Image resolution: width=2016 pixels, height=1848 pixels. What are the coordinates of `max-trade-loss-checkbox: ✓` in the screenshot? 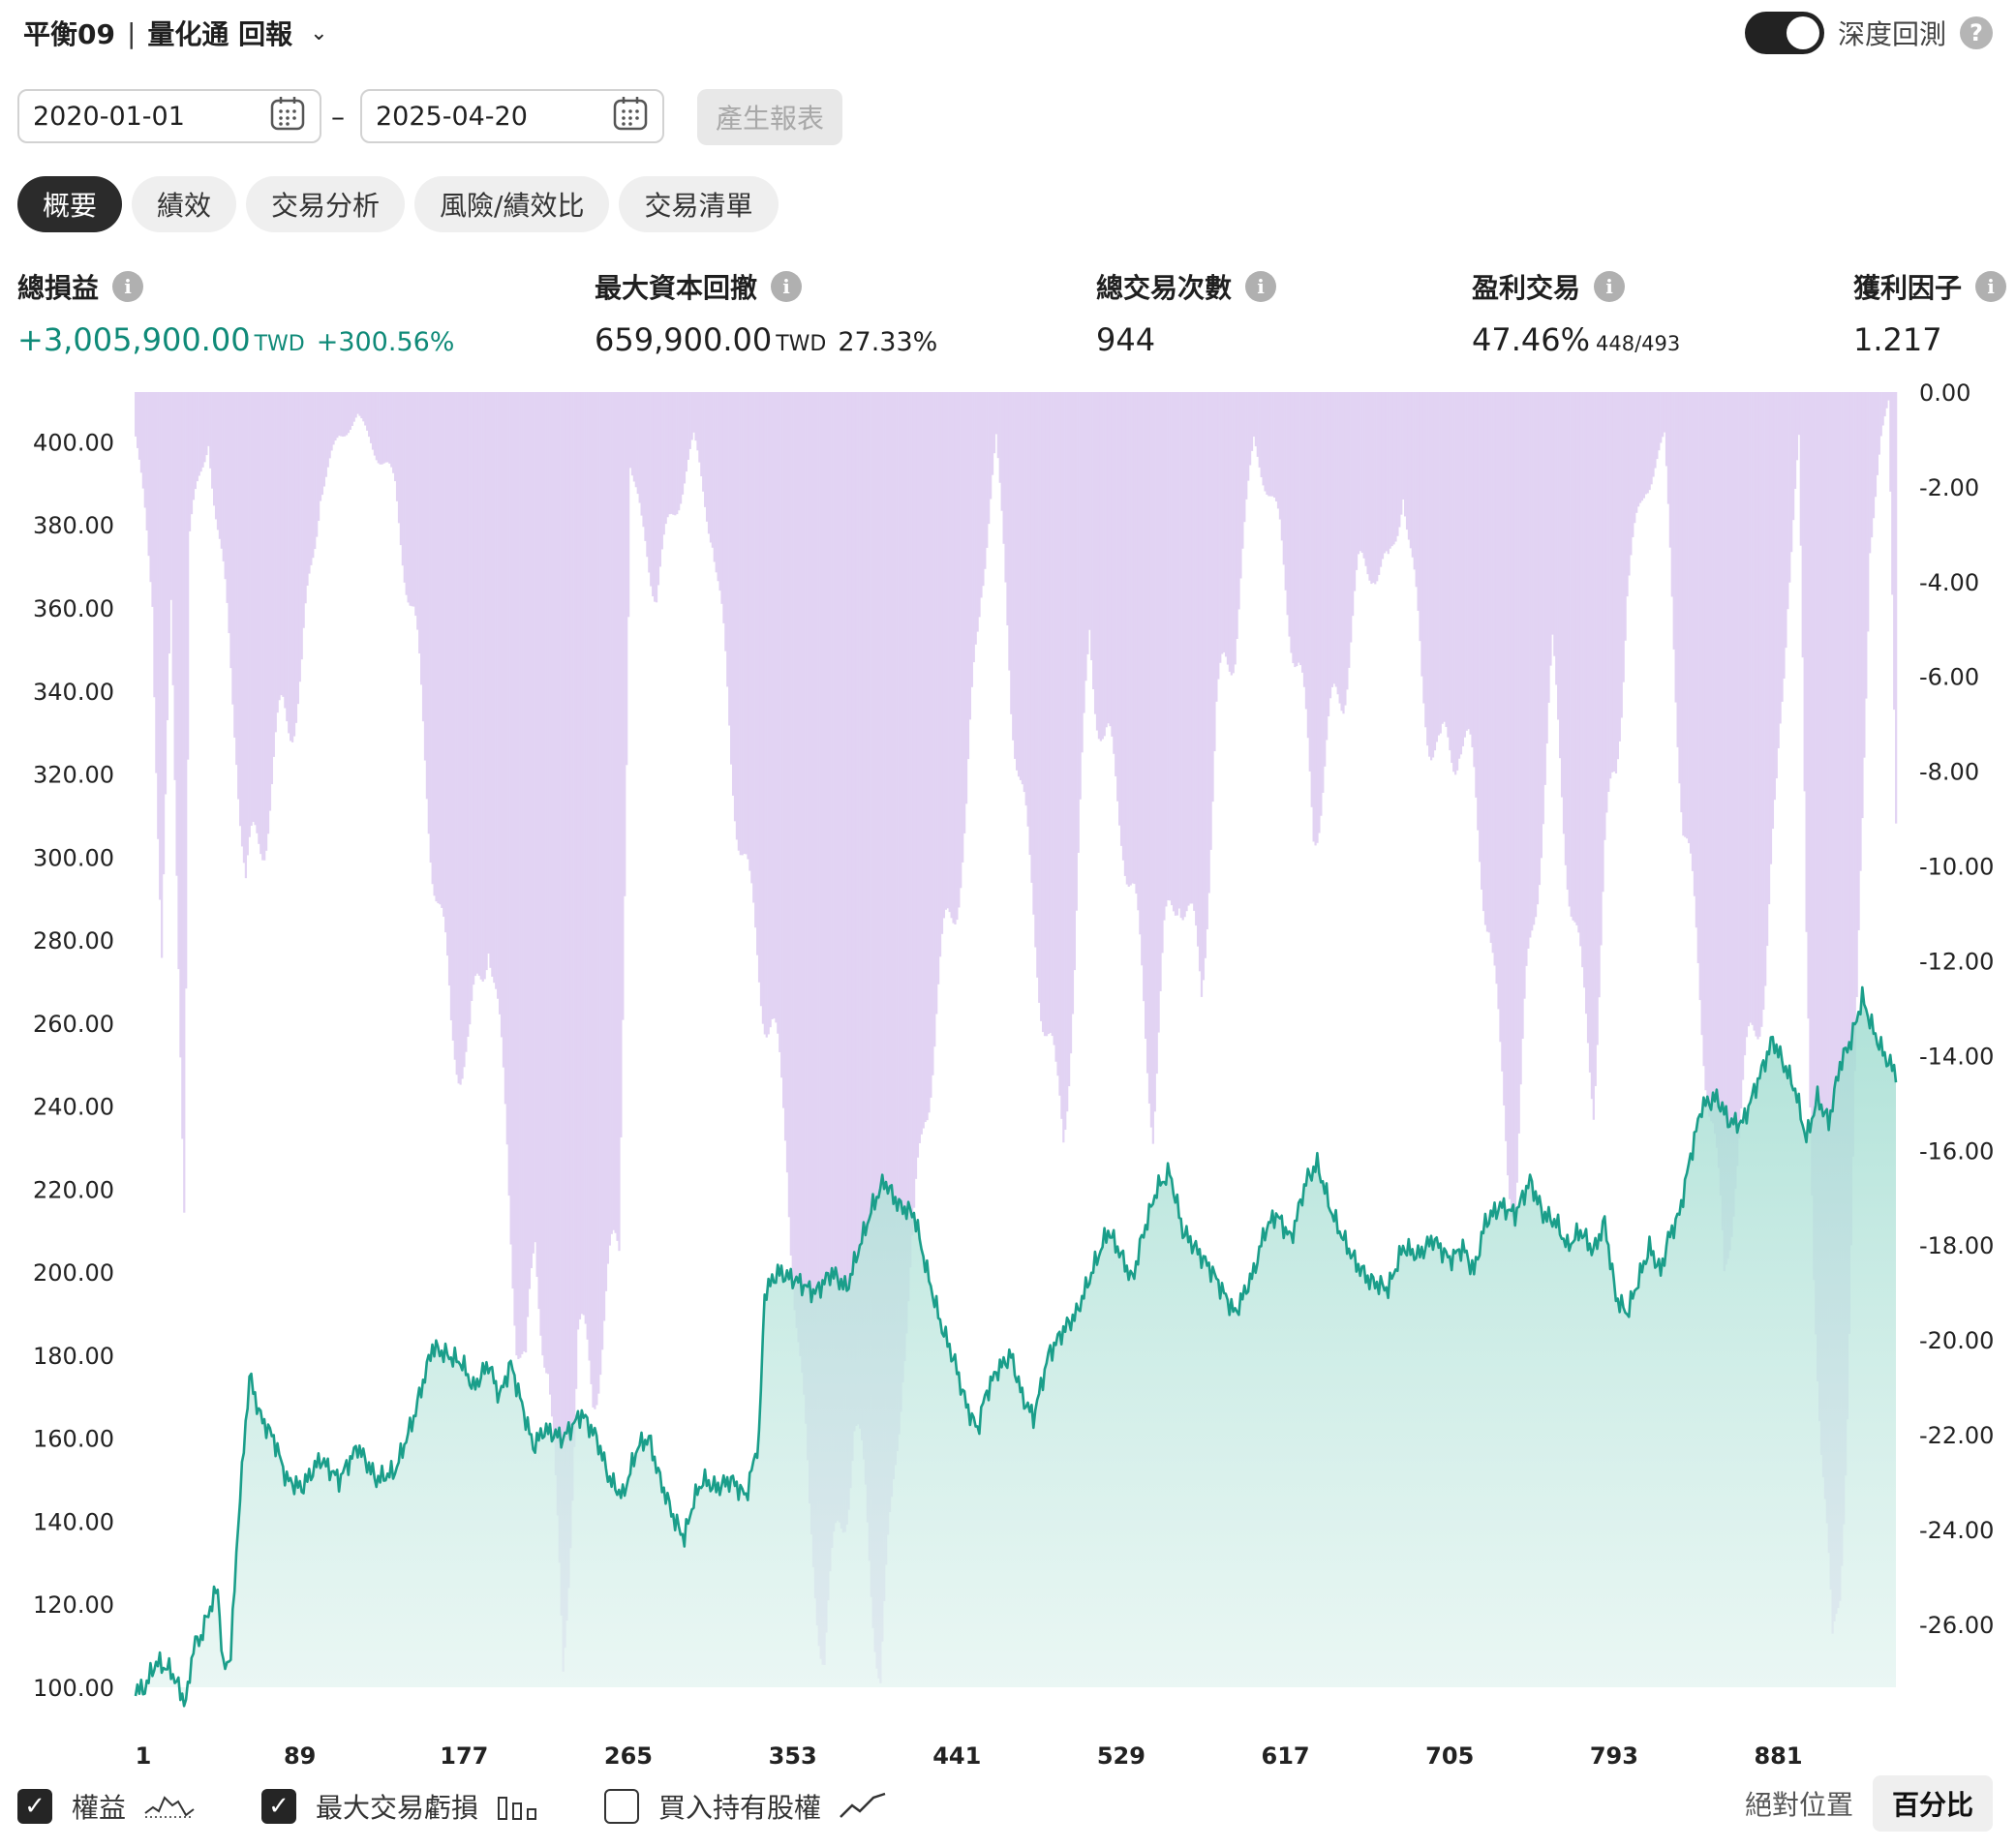 It's located at (279, 1806).